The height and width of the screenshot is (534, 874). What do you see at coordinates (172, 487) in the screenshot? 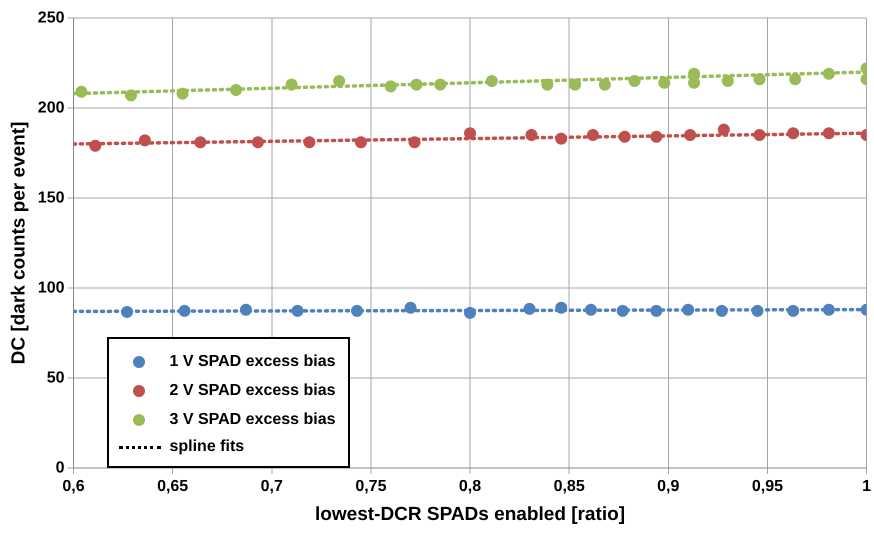
I see `x-tick-label: 0,65` at bounding box center [172, 487].